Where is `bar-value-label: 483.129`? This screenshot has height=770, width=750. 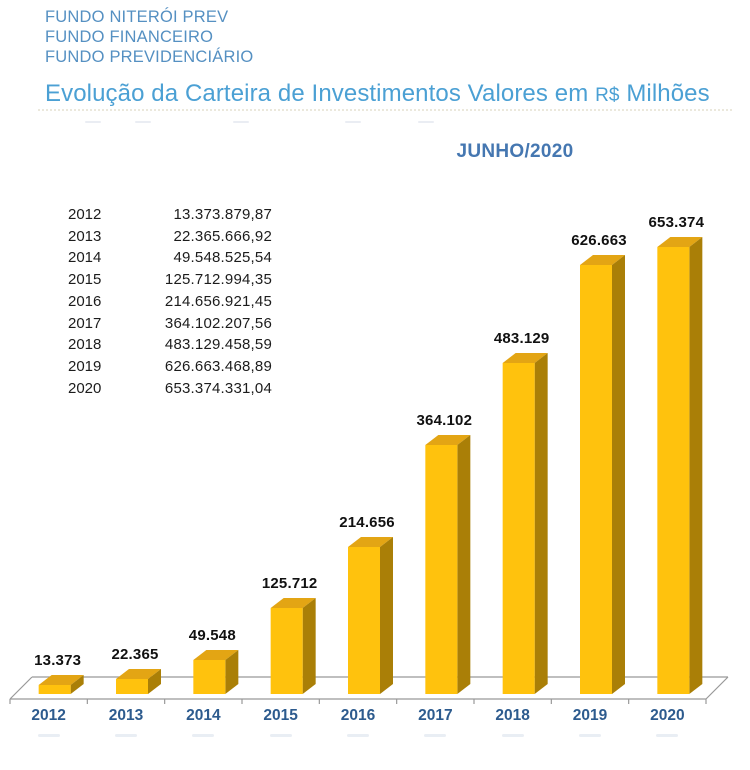
bar-value-label: 483.129 is located at coordinates (521, 338).